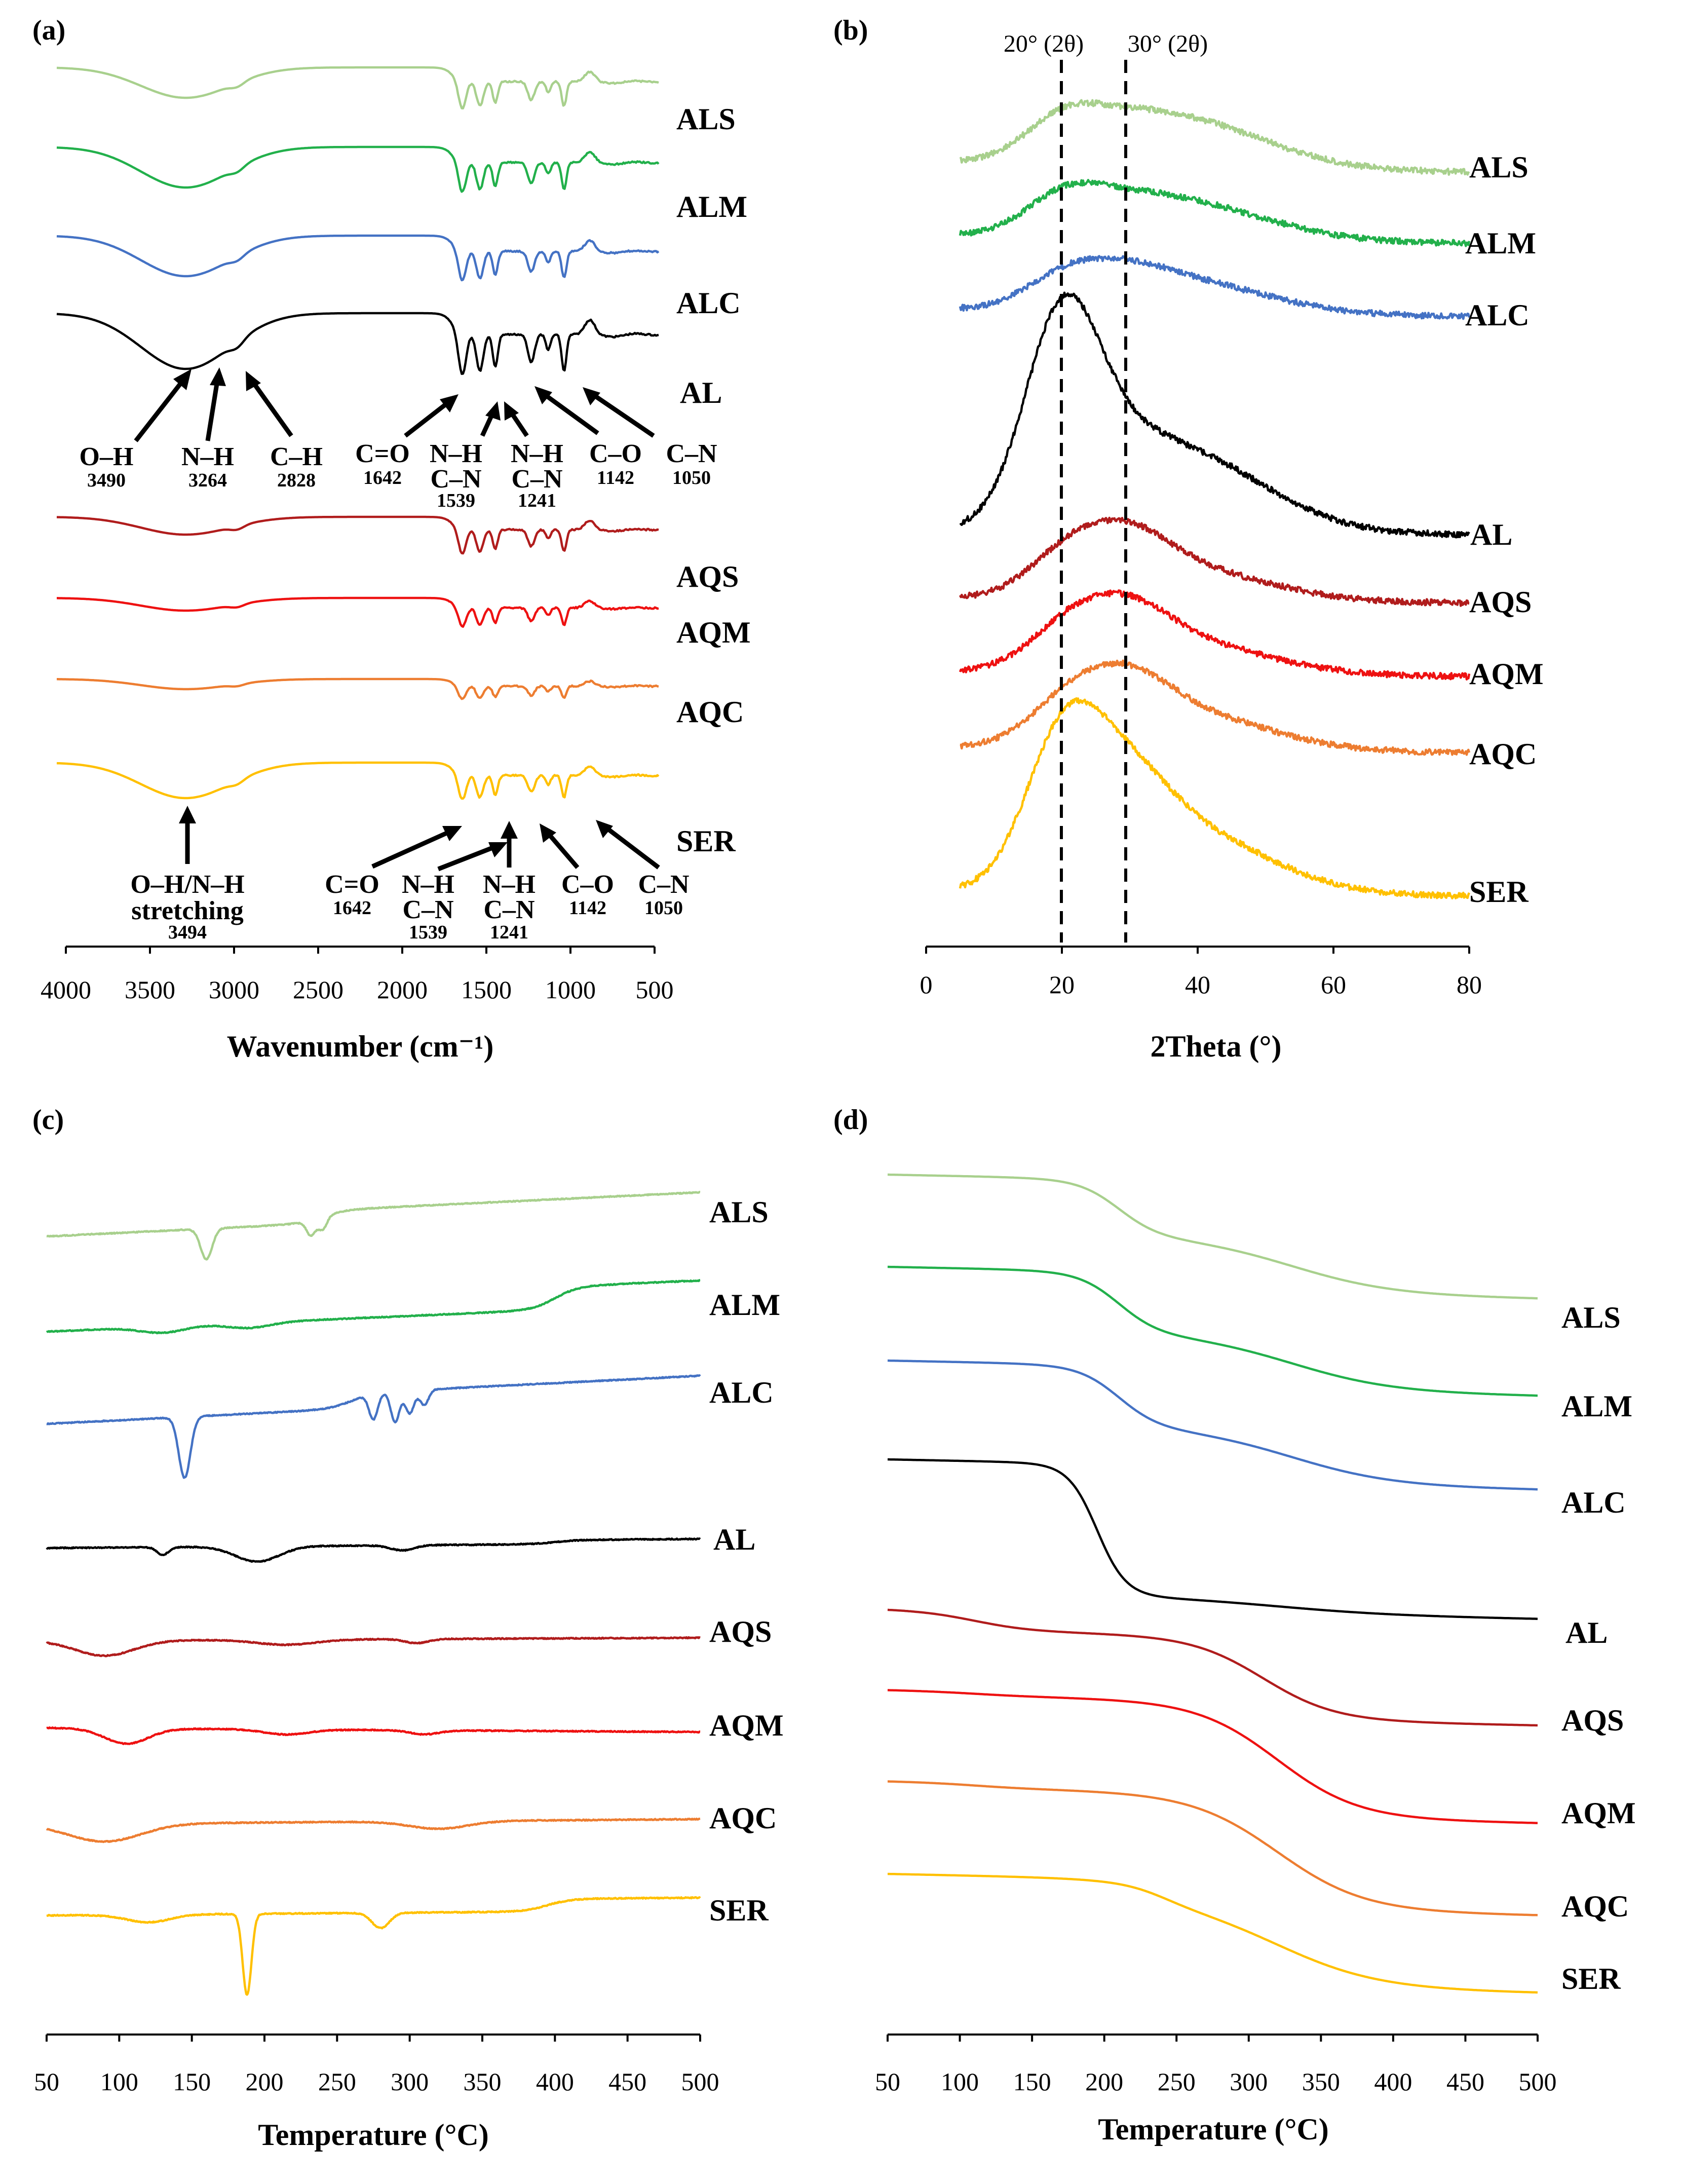  What do you see at coordinates (352, 884) in the screenshot?
I see `annot-name: C=O` at bounding box center [352, 884].